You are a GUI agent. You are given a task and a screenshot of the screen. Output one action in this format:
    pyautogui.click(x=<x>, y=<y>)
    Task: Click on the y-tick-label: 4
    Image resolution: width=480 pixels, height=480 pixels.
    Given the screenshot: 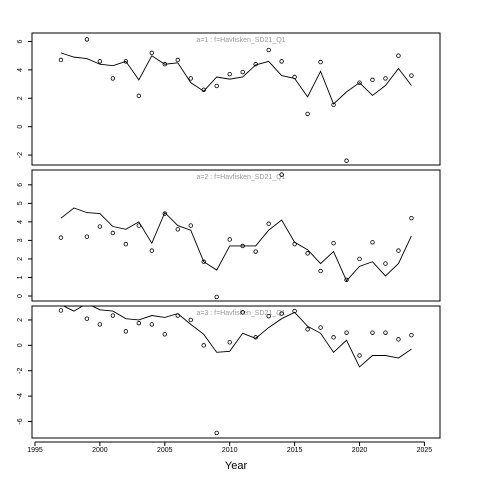 What is the action you would take?
    pyautogui.click(x=20, y=70)
    